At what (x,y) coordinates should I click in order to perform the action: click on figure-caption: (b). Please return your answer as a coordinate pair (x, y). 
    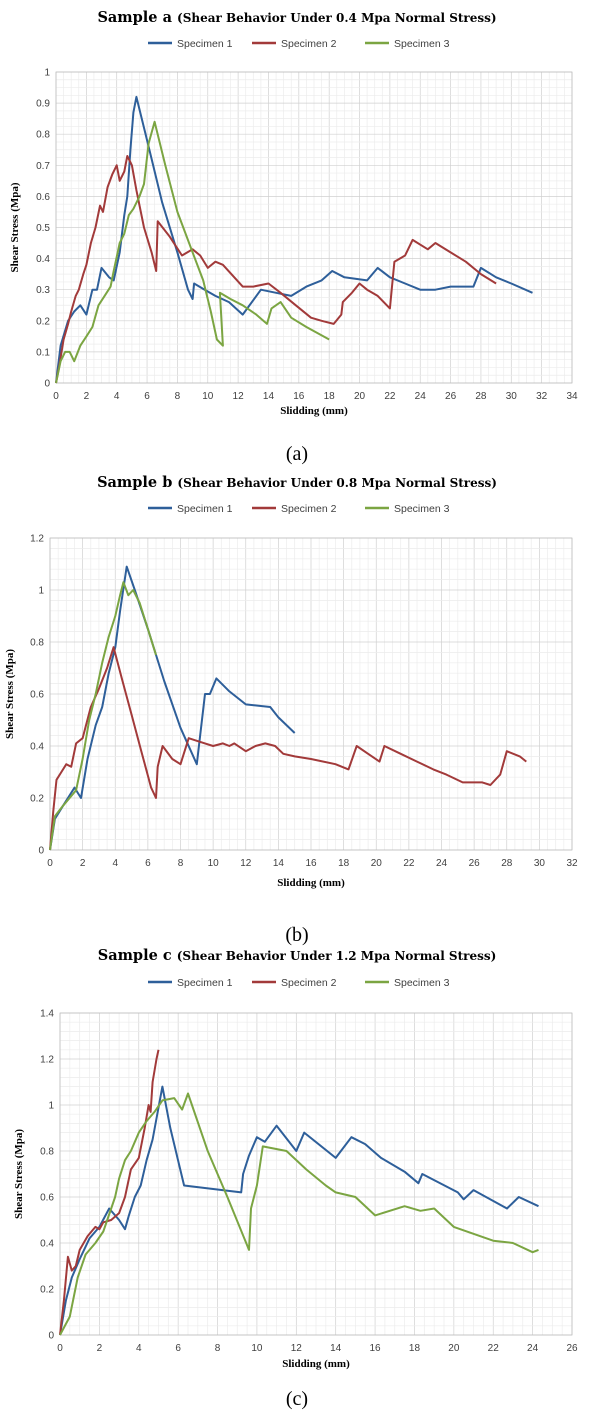
    Looking at the image, I should click on (296, 935).